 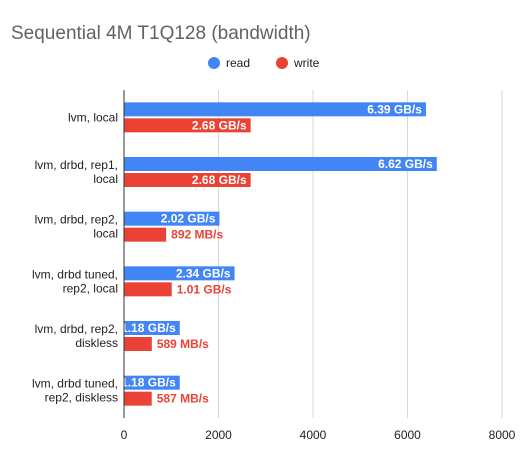 What do you see at coordinates (214, 63) in the screenshot?
I see `legend-swatch-read` at bounding box center [214, 63].